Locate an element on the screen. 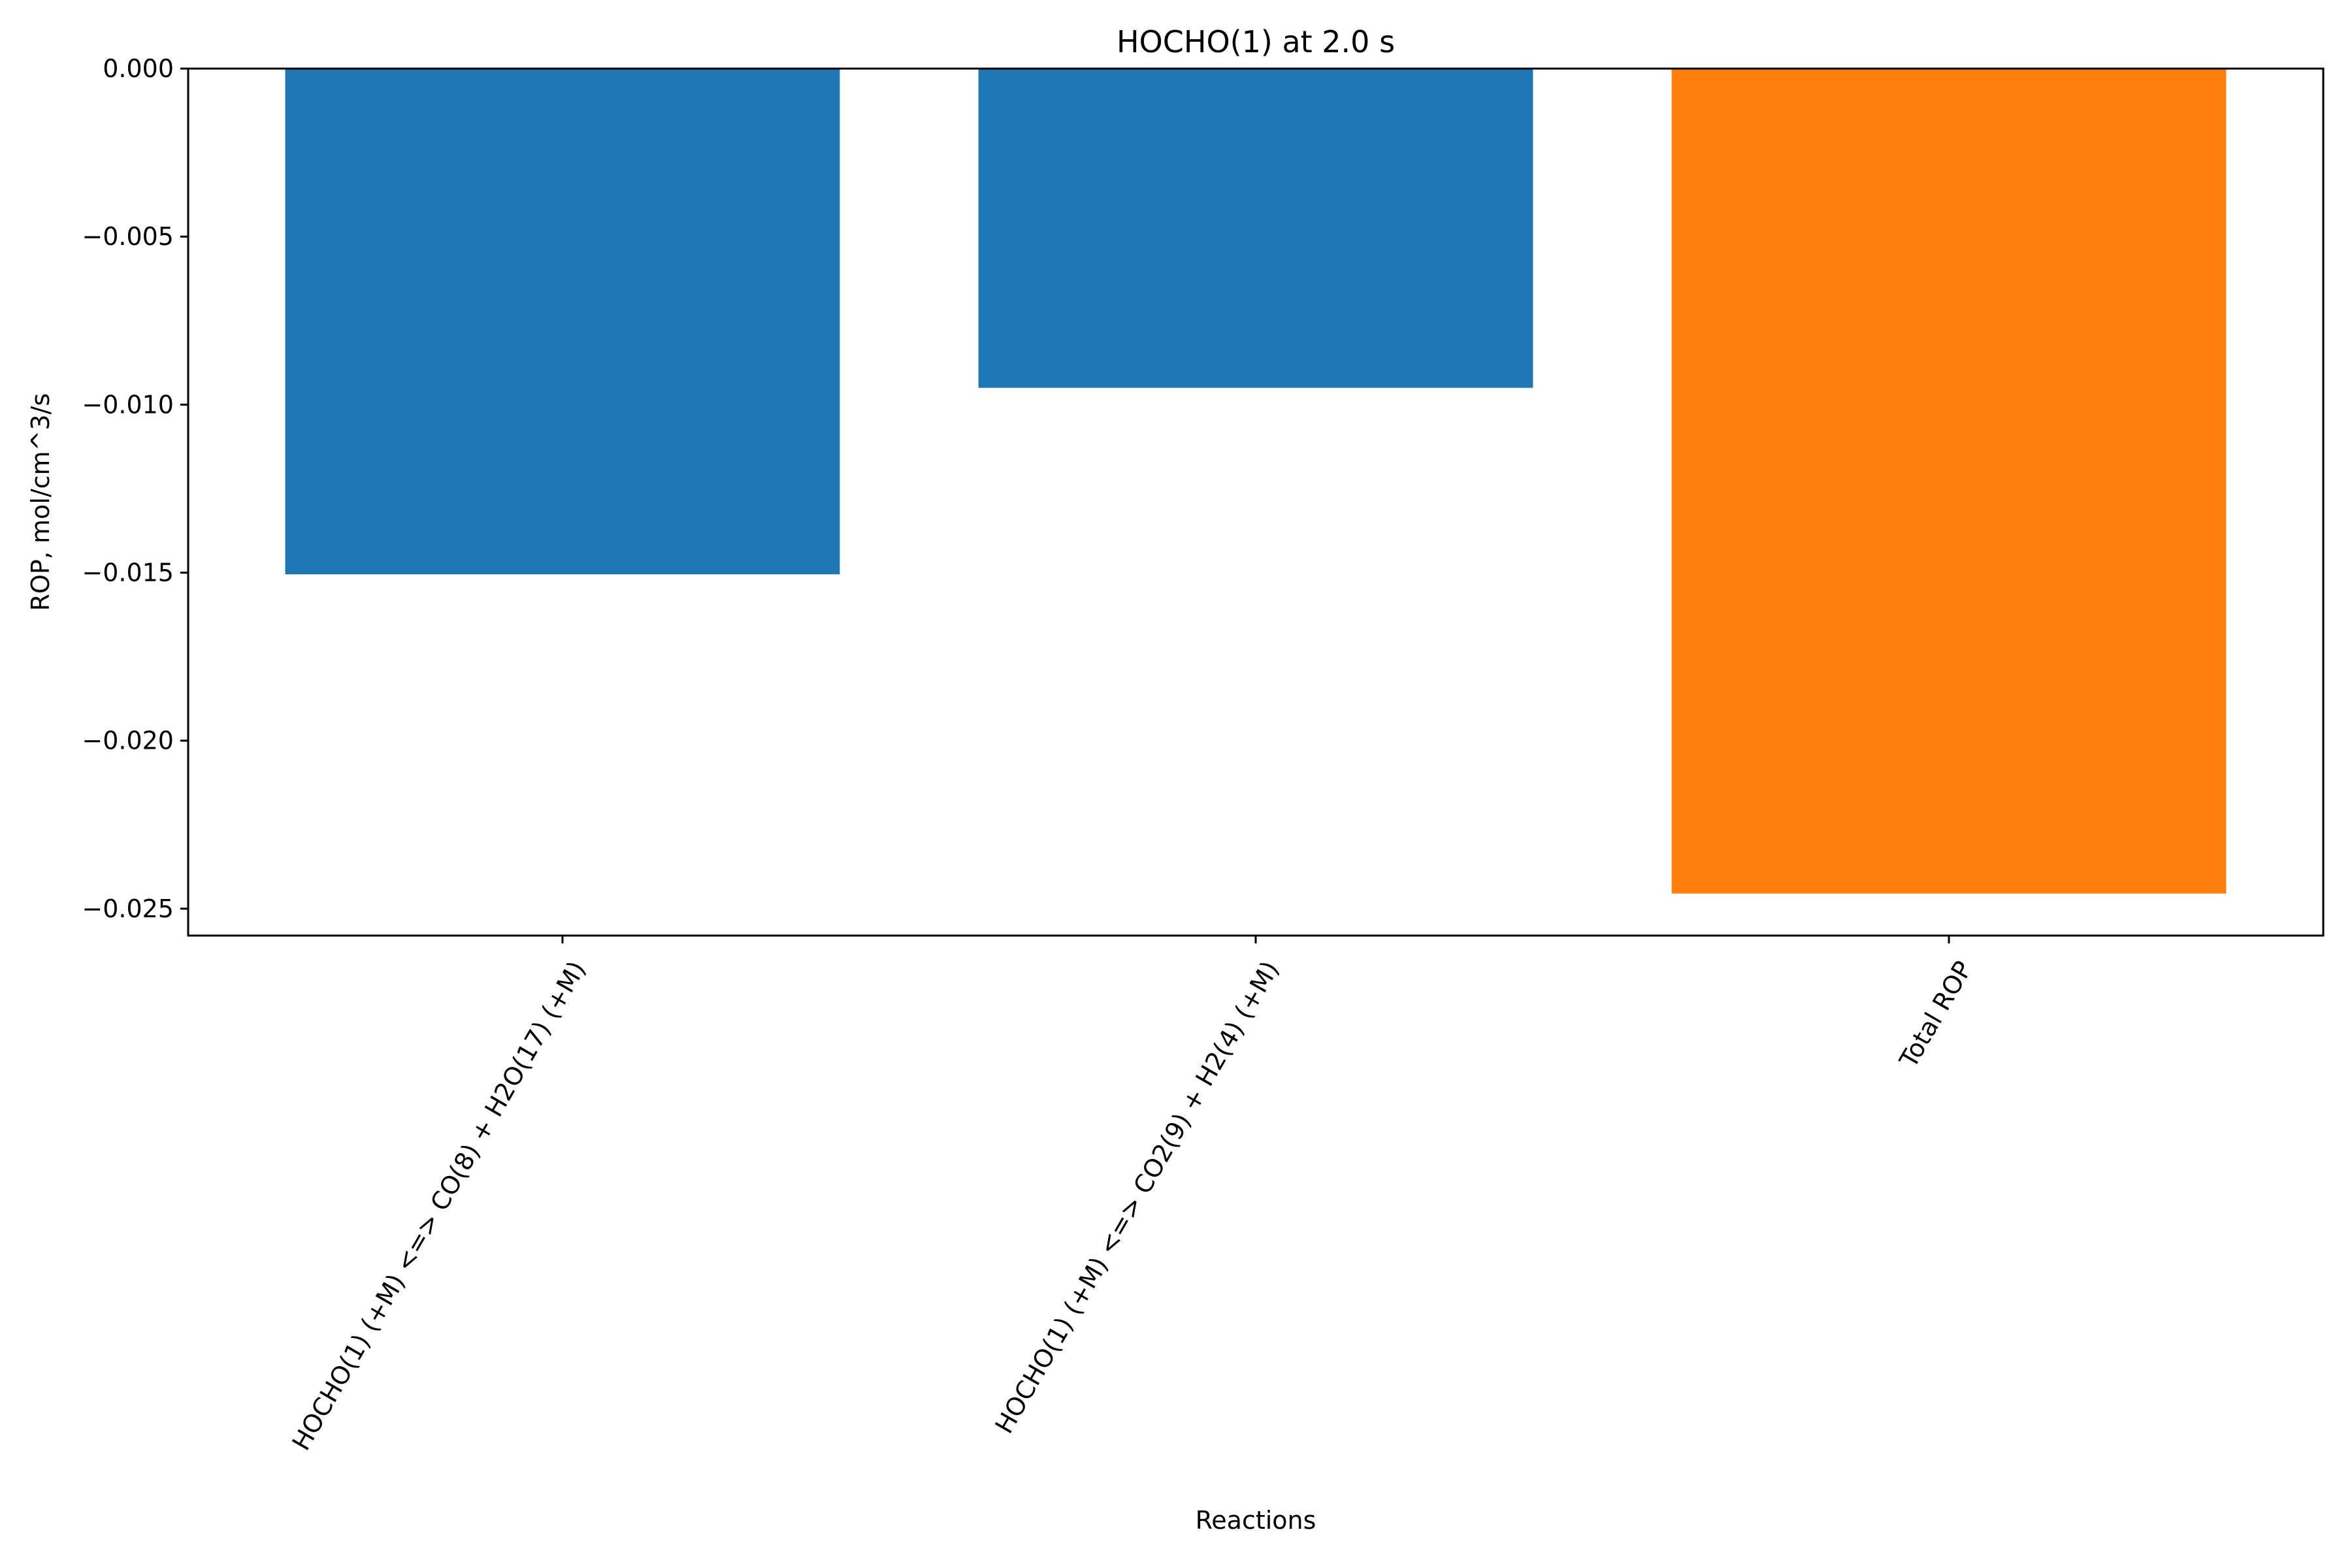  y-tick-label-0: 0.000 is located at coordinates (138, 68).